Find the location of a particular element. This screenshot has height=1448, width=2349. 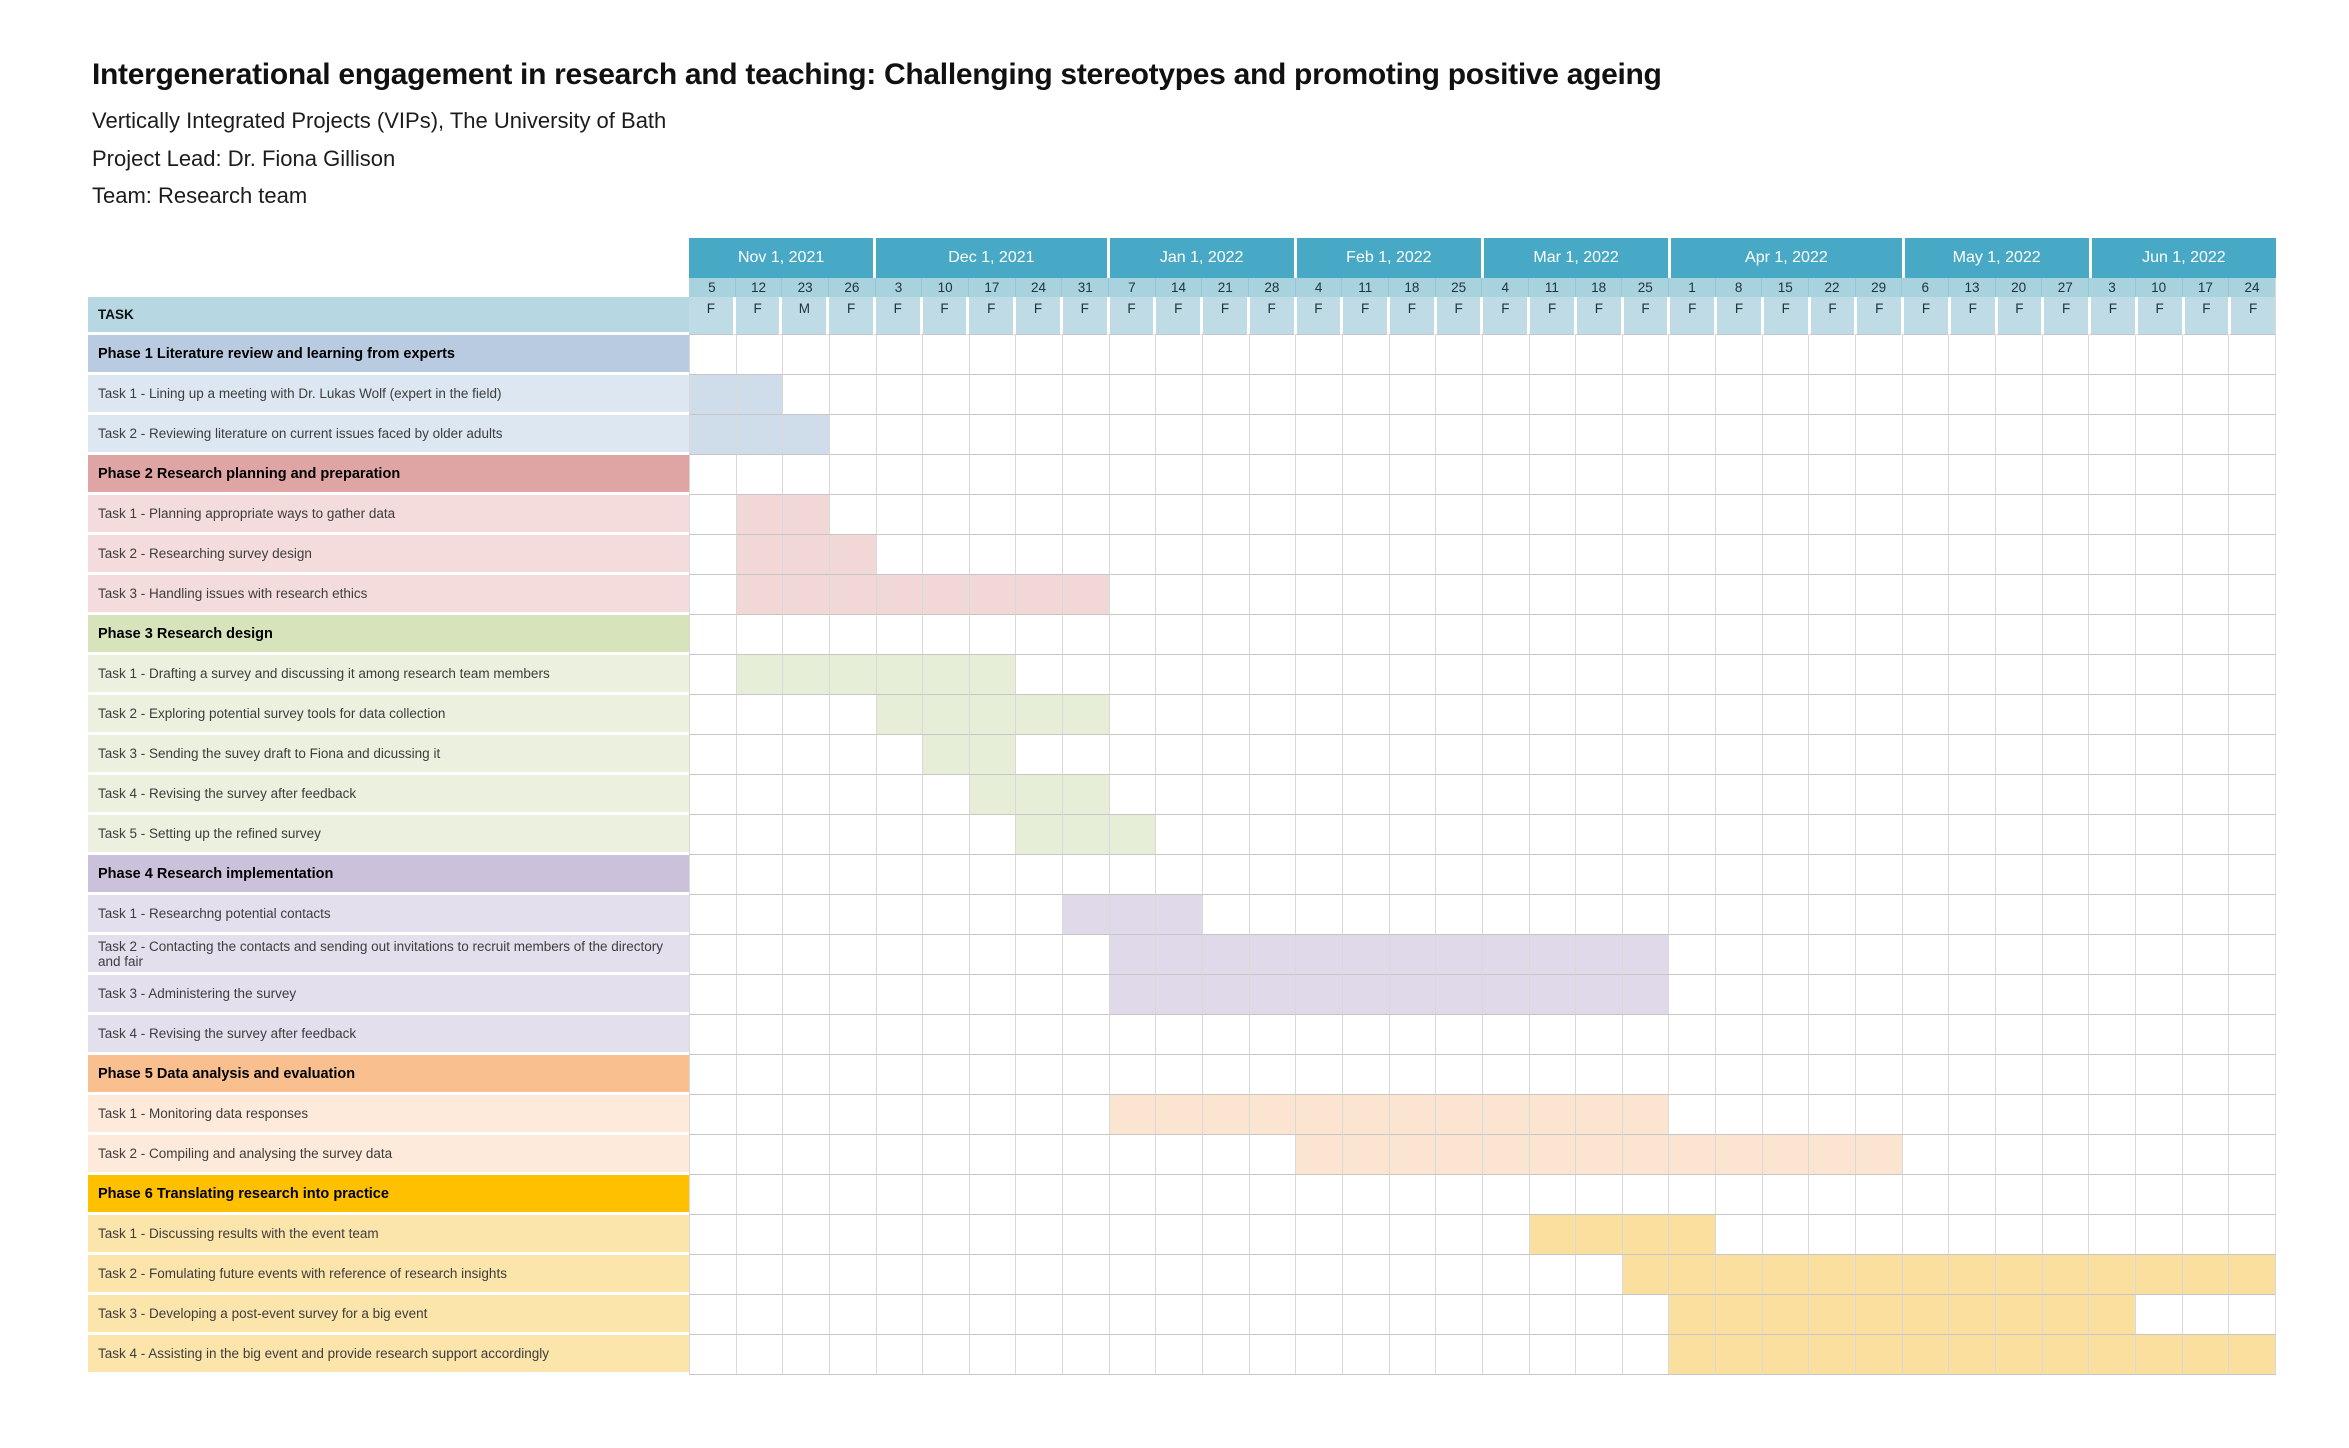

month-header-cell: Jun 1, 2022 is located at coordinates (2182, 258).